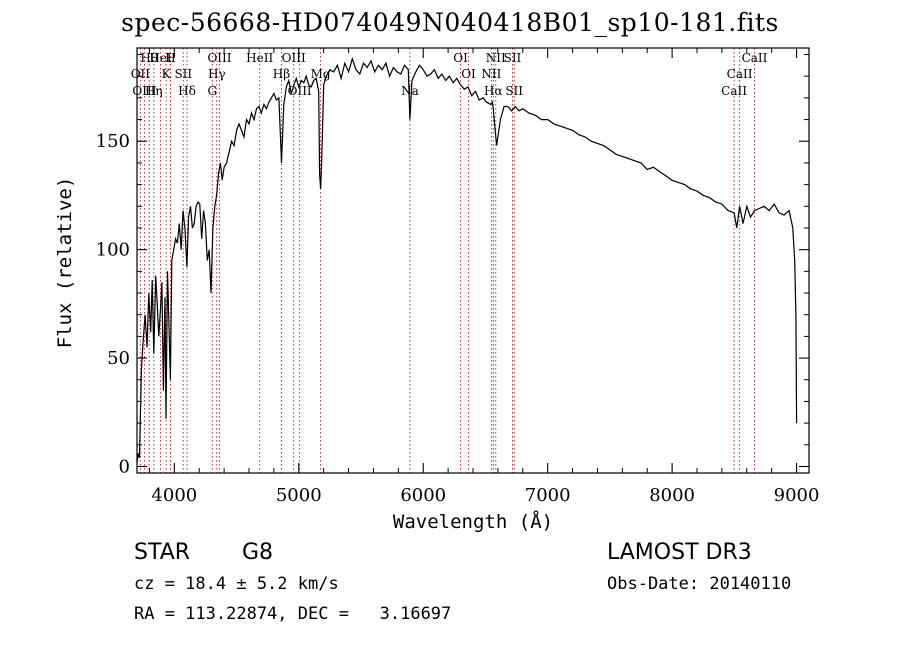 The width and height of the screenshot is (900, 649). What do you see at coordinates (118, 358) in the screenshot?
I see `y-tick-label: 50` at bounding box center [118, 358].